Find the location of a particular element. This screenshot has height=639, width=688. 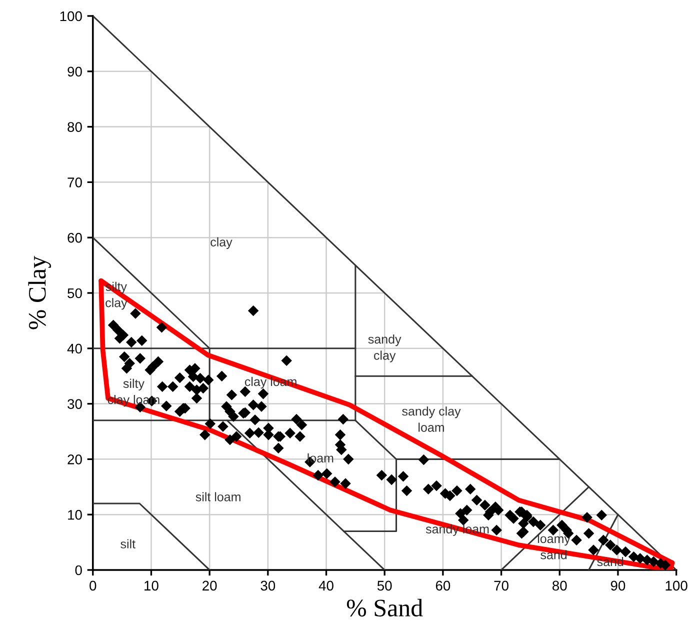

annotation: loam is located at coordinates (321, 458).